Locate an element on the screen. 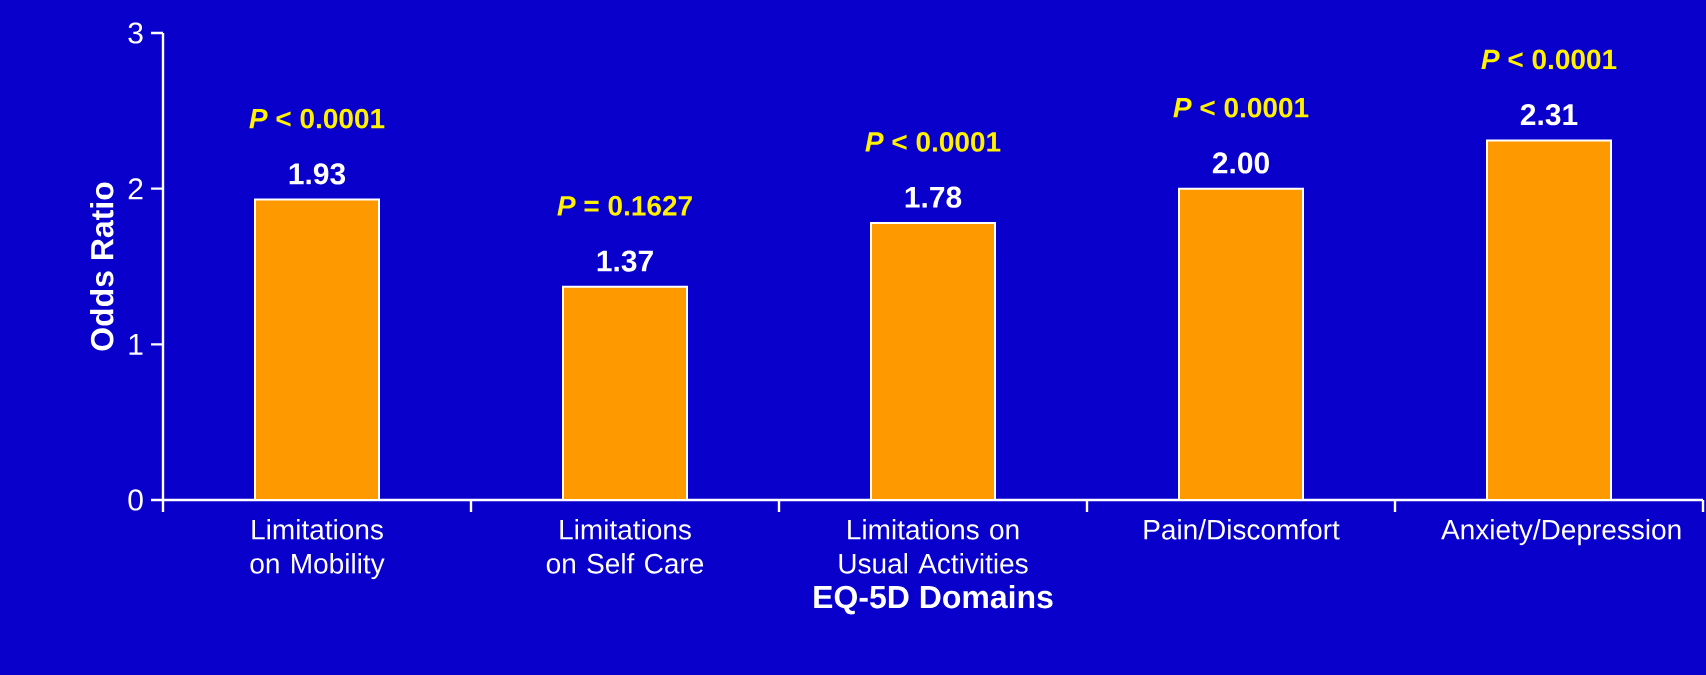 The height and width of the screenshot is (675, 1706). x-tick-label: Limitations on Mobility is located at coordinates (317, 549).